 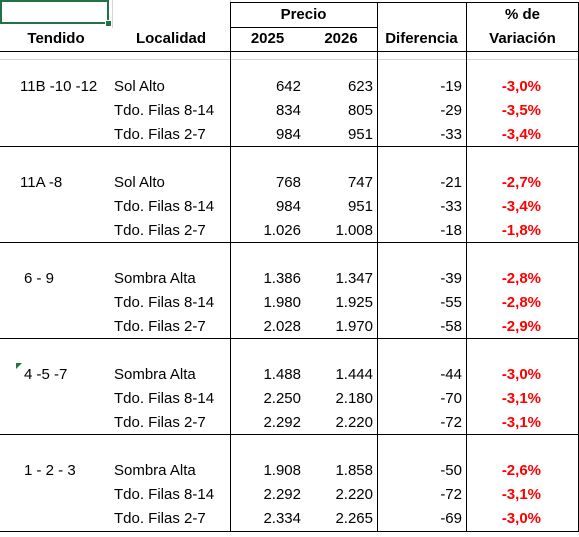 I want to click on table-row: 11B -10 -12 Sol Alto 642 623 -19 -3,0%, so click(x=289, y=87).